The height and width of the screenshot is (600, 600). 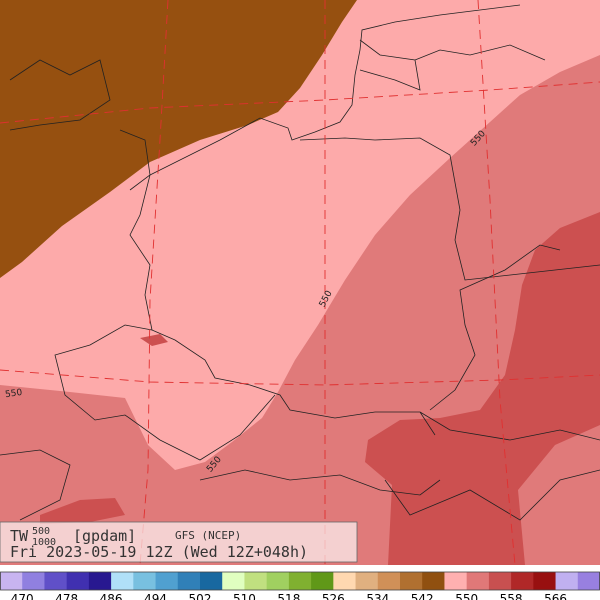 I want to click on colorbar-label: 526, so click(x=333, y=596).